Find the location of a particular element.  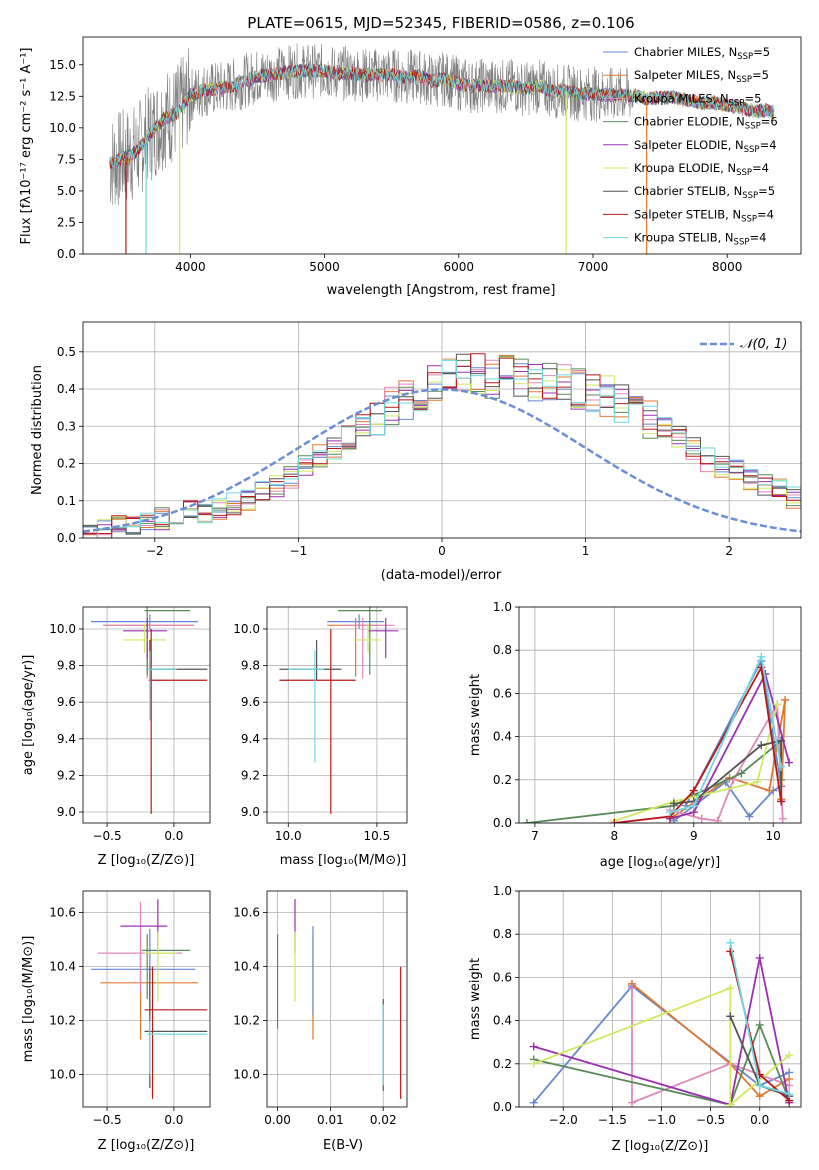

model-line-salpeter-stelib is located at coordinates (441, 116).